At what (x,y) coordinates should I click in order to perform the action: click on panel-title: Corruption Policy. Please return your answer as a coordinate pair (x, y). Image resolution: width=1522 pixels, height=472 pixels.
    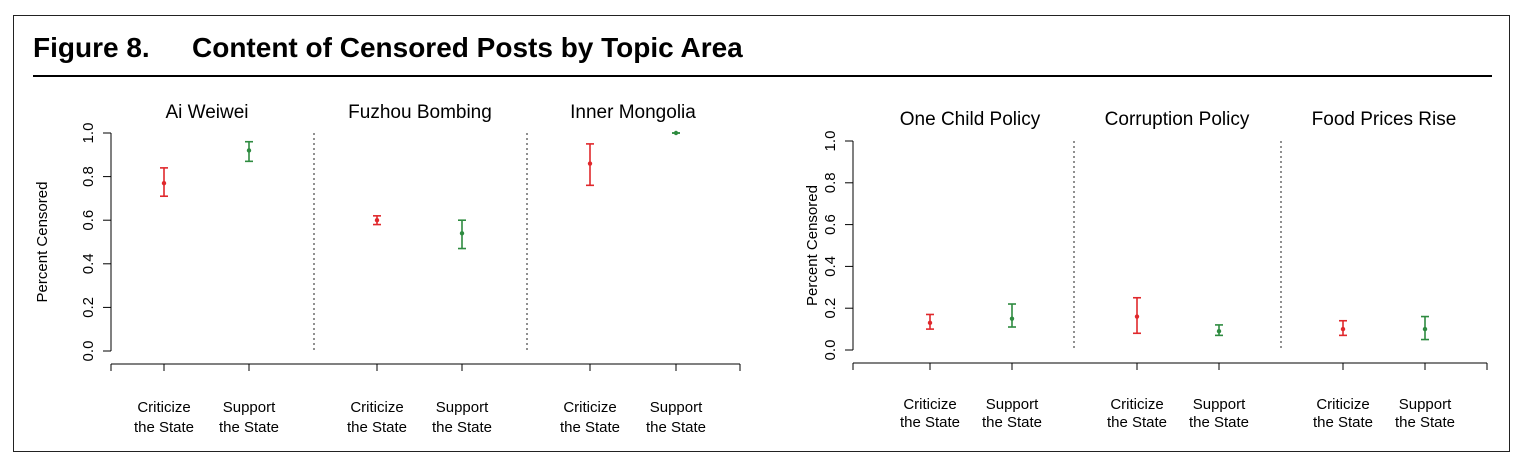
    Looking at the image, I should click on (1177, 119).